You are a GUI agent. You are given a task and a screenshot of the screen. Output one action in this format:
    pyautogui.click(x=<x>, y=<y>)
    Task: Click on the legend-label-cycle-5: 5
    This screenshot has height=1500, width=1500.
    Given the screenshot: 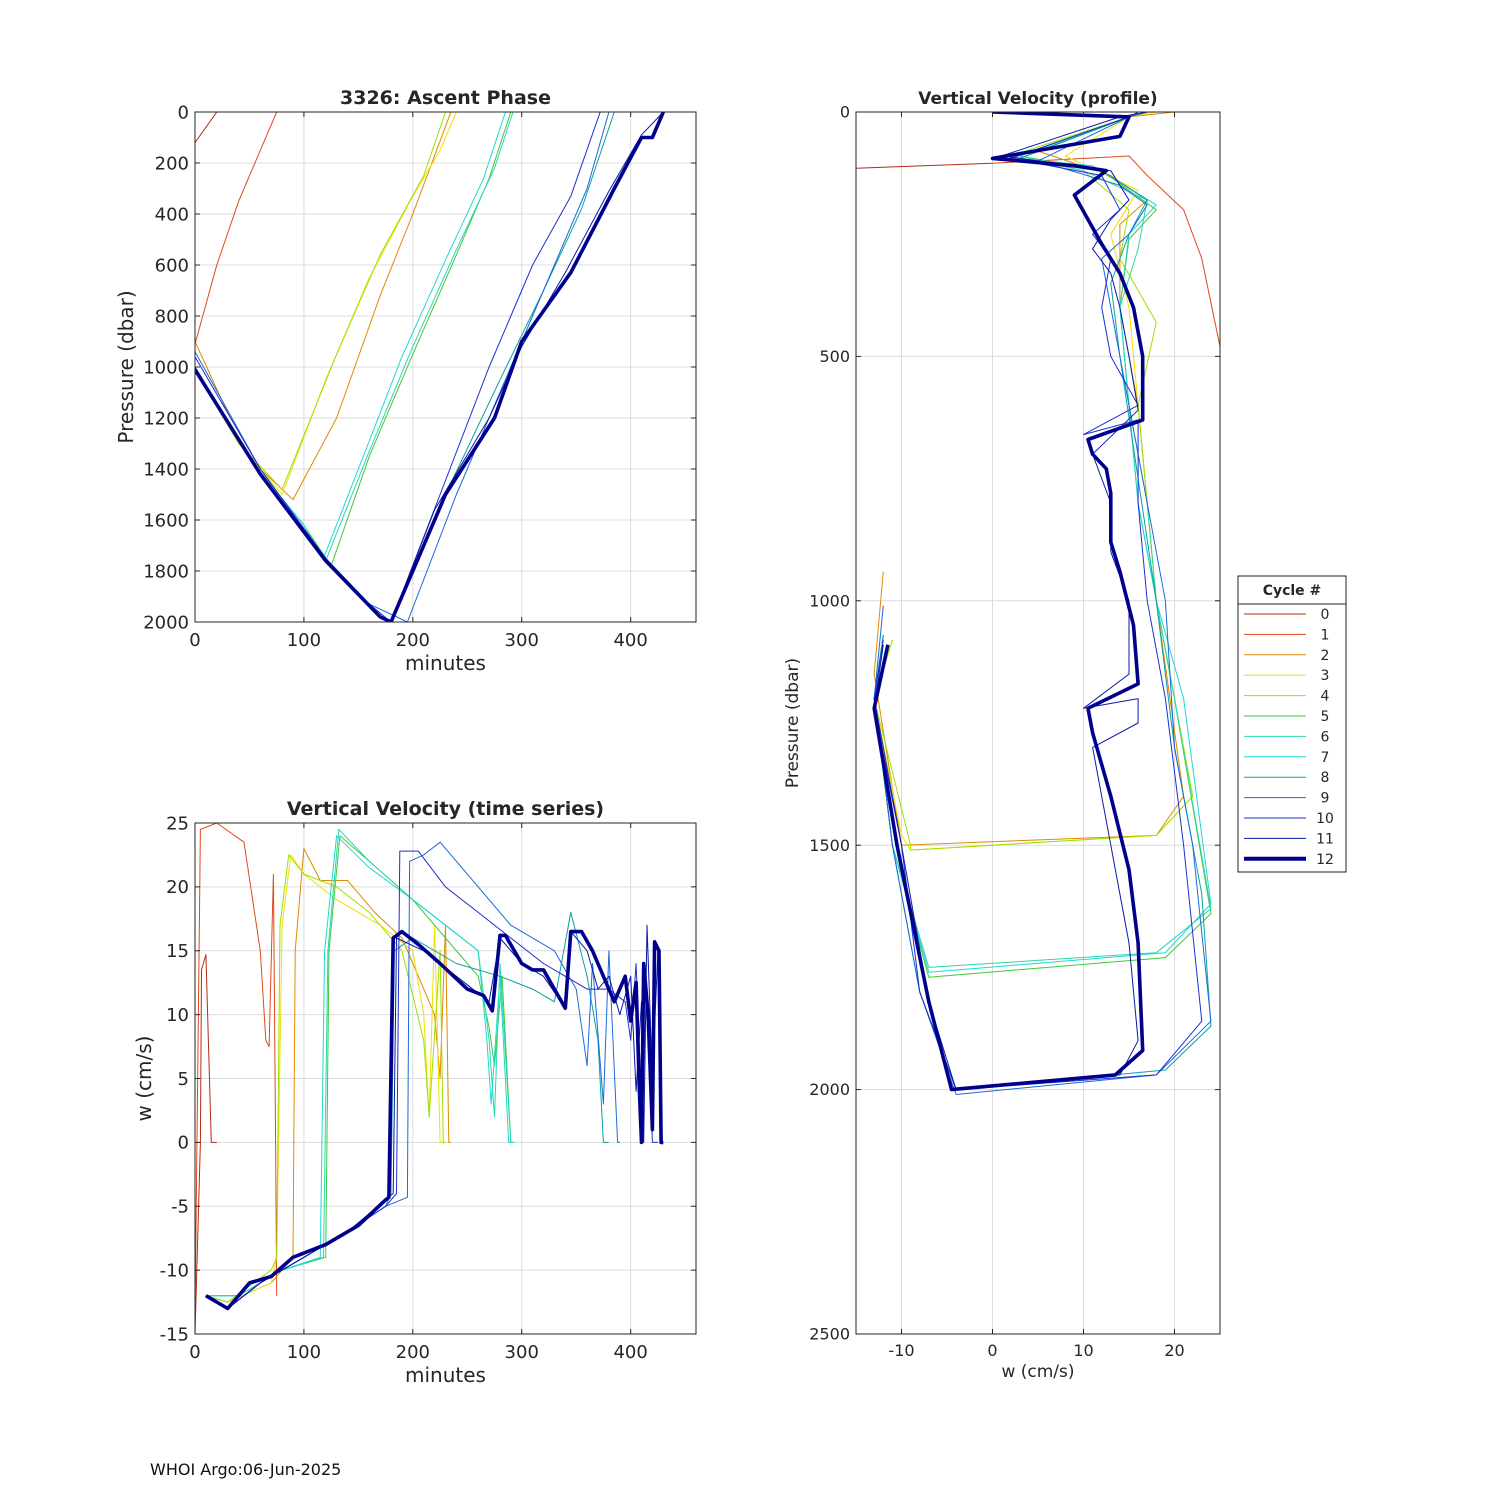 What is the action you would take?
    pyautogui.click(x=1325, y=717)
    